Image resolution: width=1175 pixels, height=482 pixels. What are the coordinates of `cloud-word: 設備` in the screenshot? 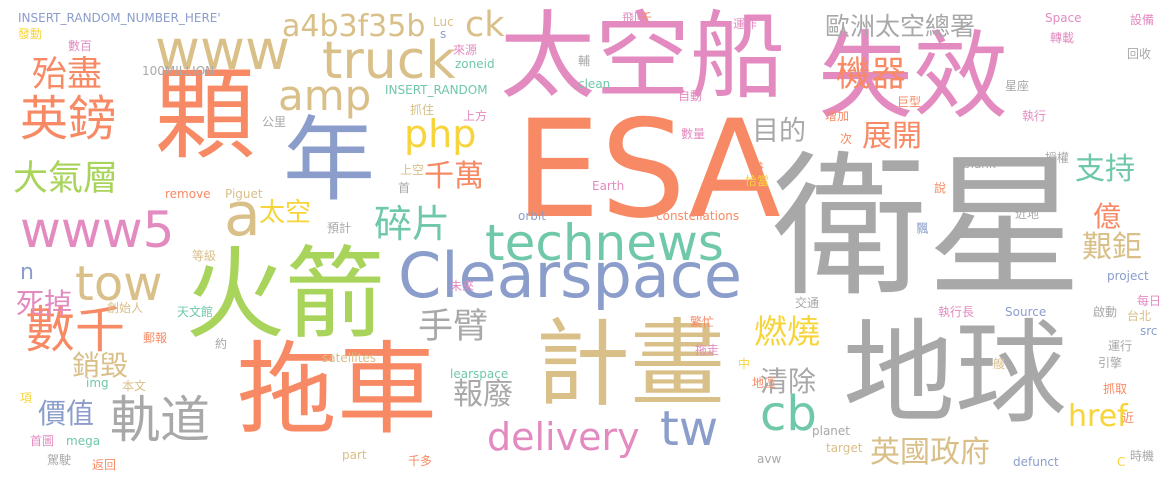 It's located at (1142, 20).